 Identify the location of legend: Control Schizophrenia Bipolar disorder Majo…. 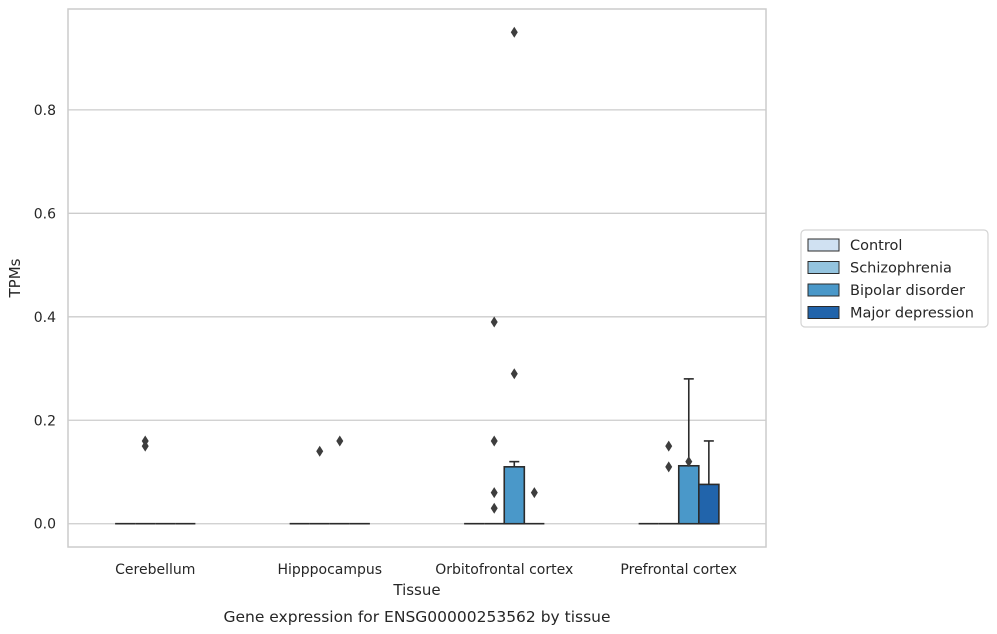
(894, 278).